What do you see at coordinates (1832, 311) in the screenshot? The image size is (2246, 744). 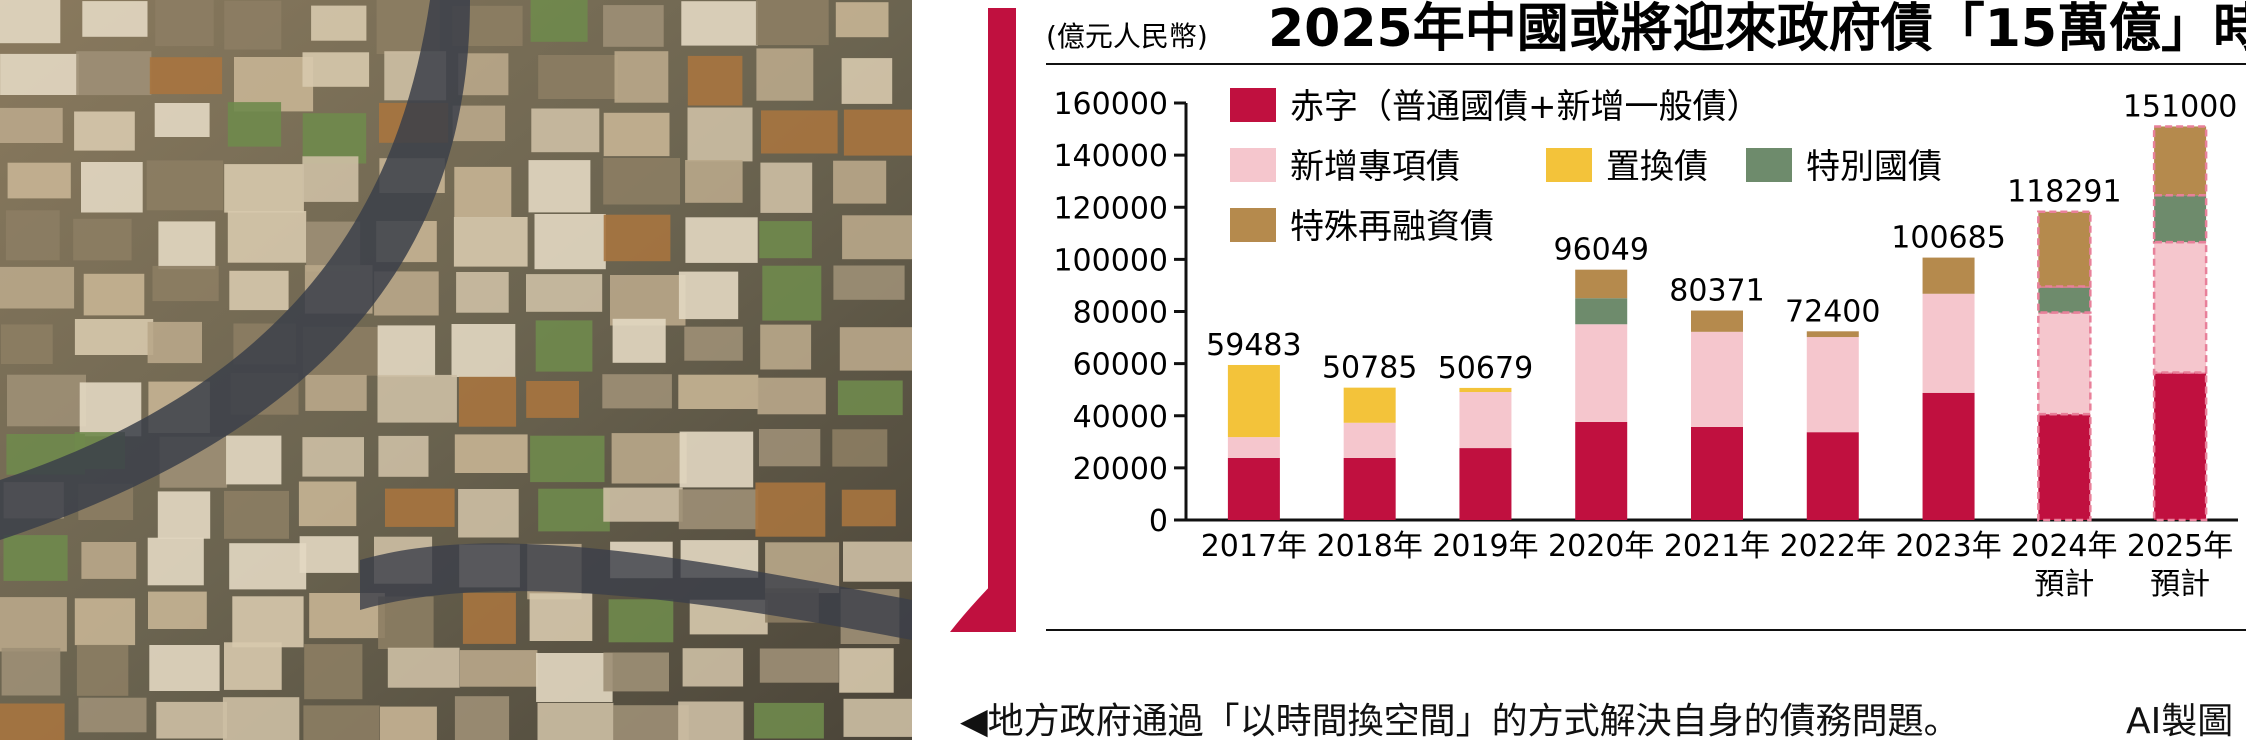 I see `total-label: 72400` at bounding box center [1832, 311].